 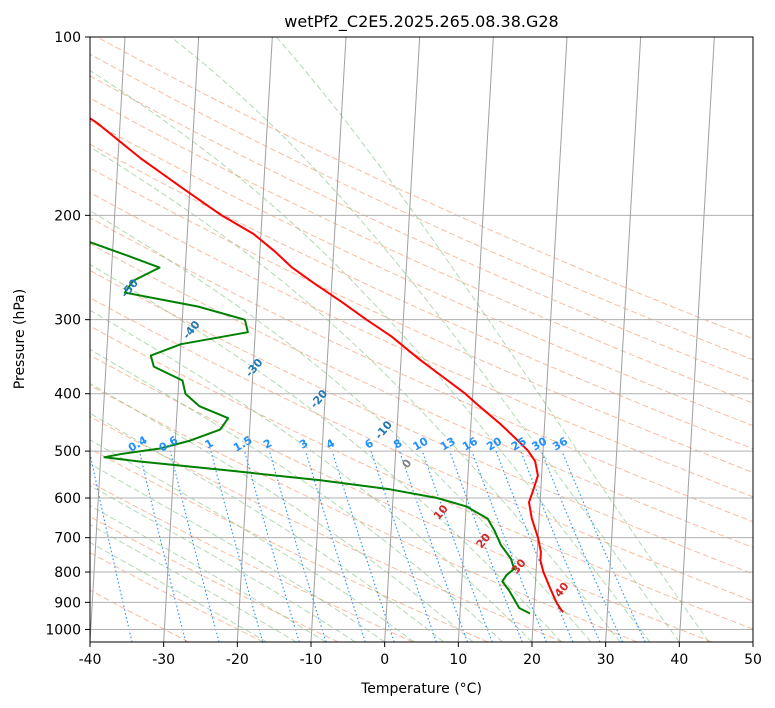 I want to click on x-tick-label: -10, so click(x=311, y=660).